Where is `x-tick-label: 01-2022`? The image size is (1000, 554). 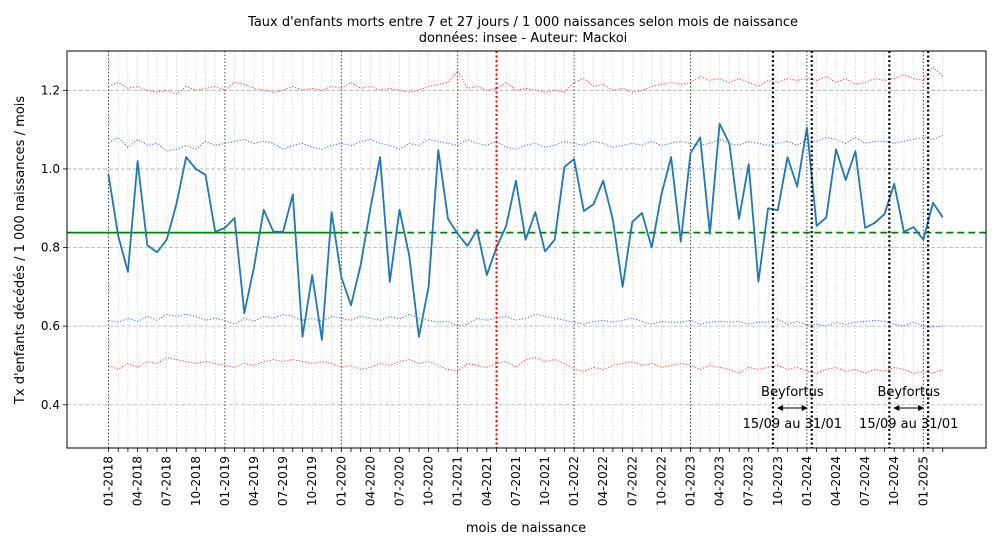
x-tick-label: 01-2022 is located at coordinates (574, 481).